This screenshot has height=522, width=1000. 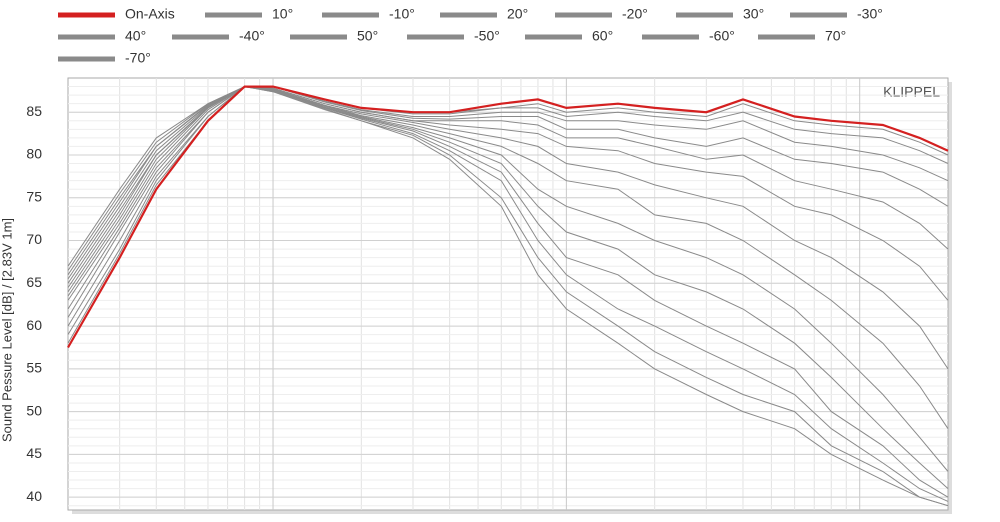 I want to click on legend-label: 70°, so click(x=835, y=36).